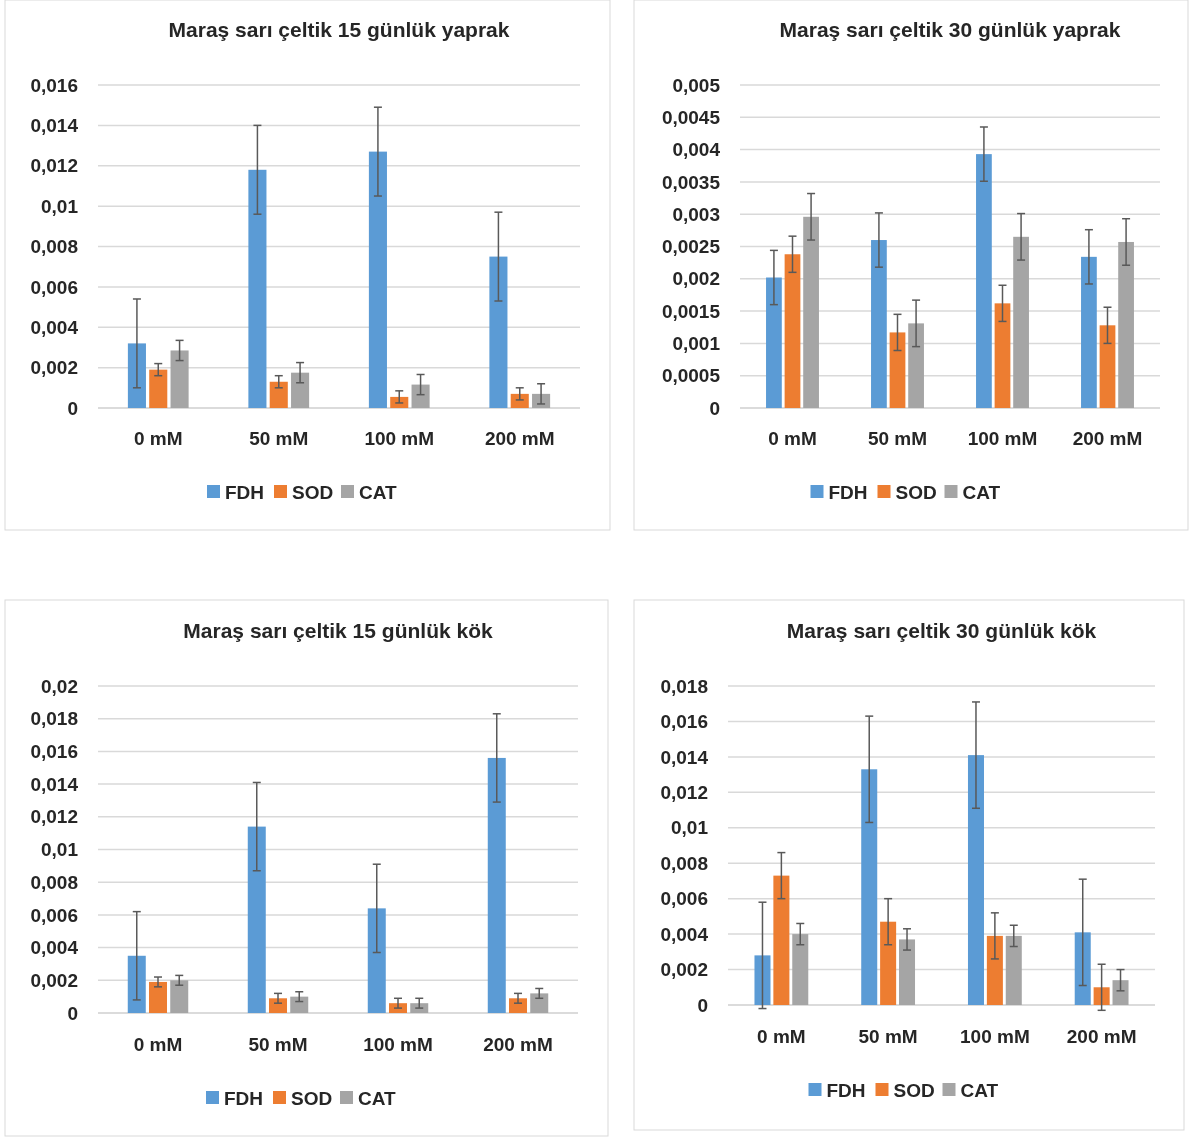 This screenshot has height=1137, width=1192. Describe the element at coordinates (696, 344) in the screenshot. I see `y-tick-label: 0,001` at that location.